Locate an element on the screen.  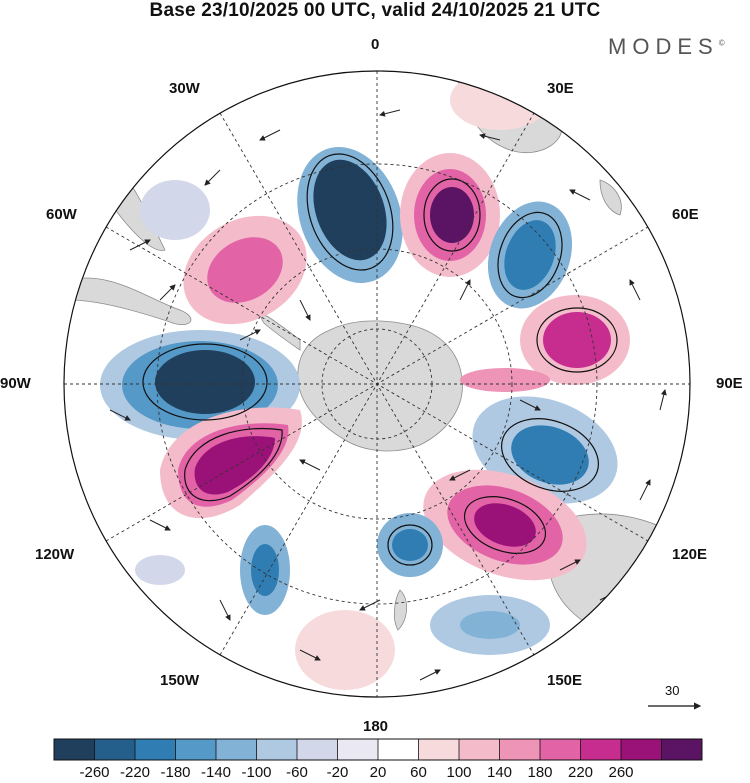
positive-anomaly-southeast-core is located at coordinates (505, 525).